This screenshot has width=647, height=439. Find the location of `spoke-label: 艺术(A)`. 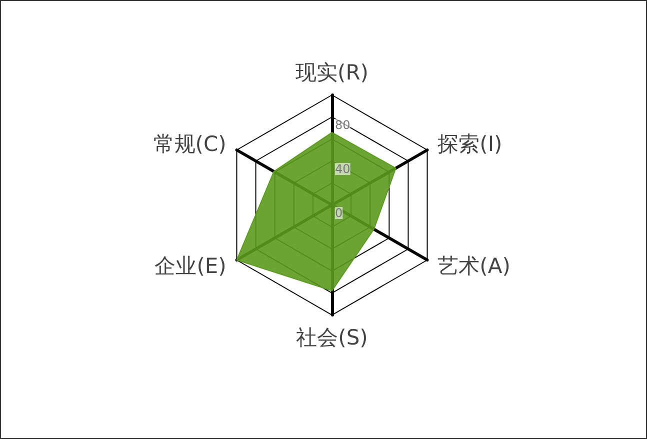

spoke-label: 艺术(A) is located at coordinates (474, 266).